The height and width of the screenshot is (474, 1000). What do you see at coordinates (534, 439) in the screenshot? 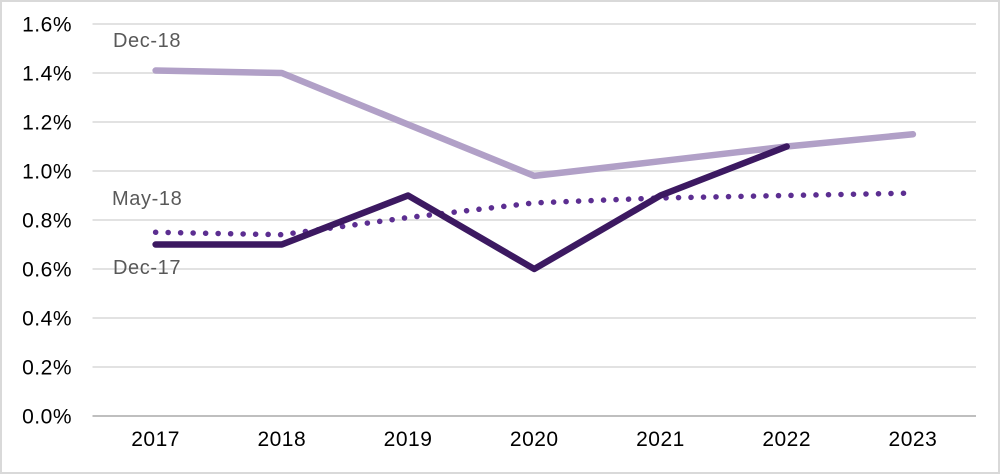
I see `x-tick-label: 2020` at bounding box center [534, 439].